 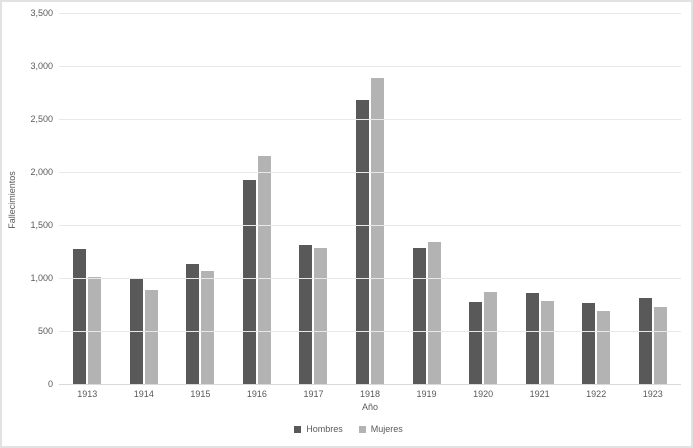 What do you see at coordinates (370, 384) in the screenshot?
I see `x-axis-line` at bounding box center [370, 384].